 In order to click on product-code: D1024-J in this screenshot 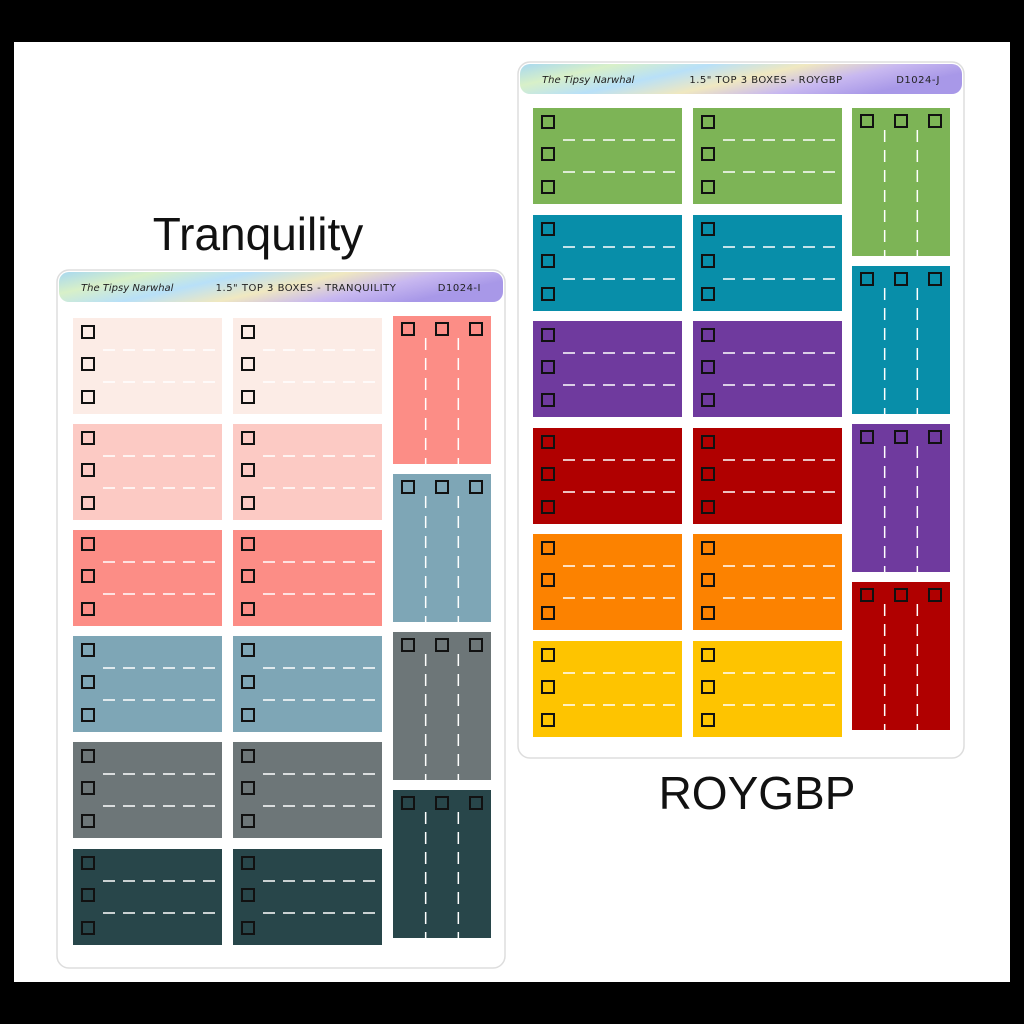, I will do `click(918, 80)`.